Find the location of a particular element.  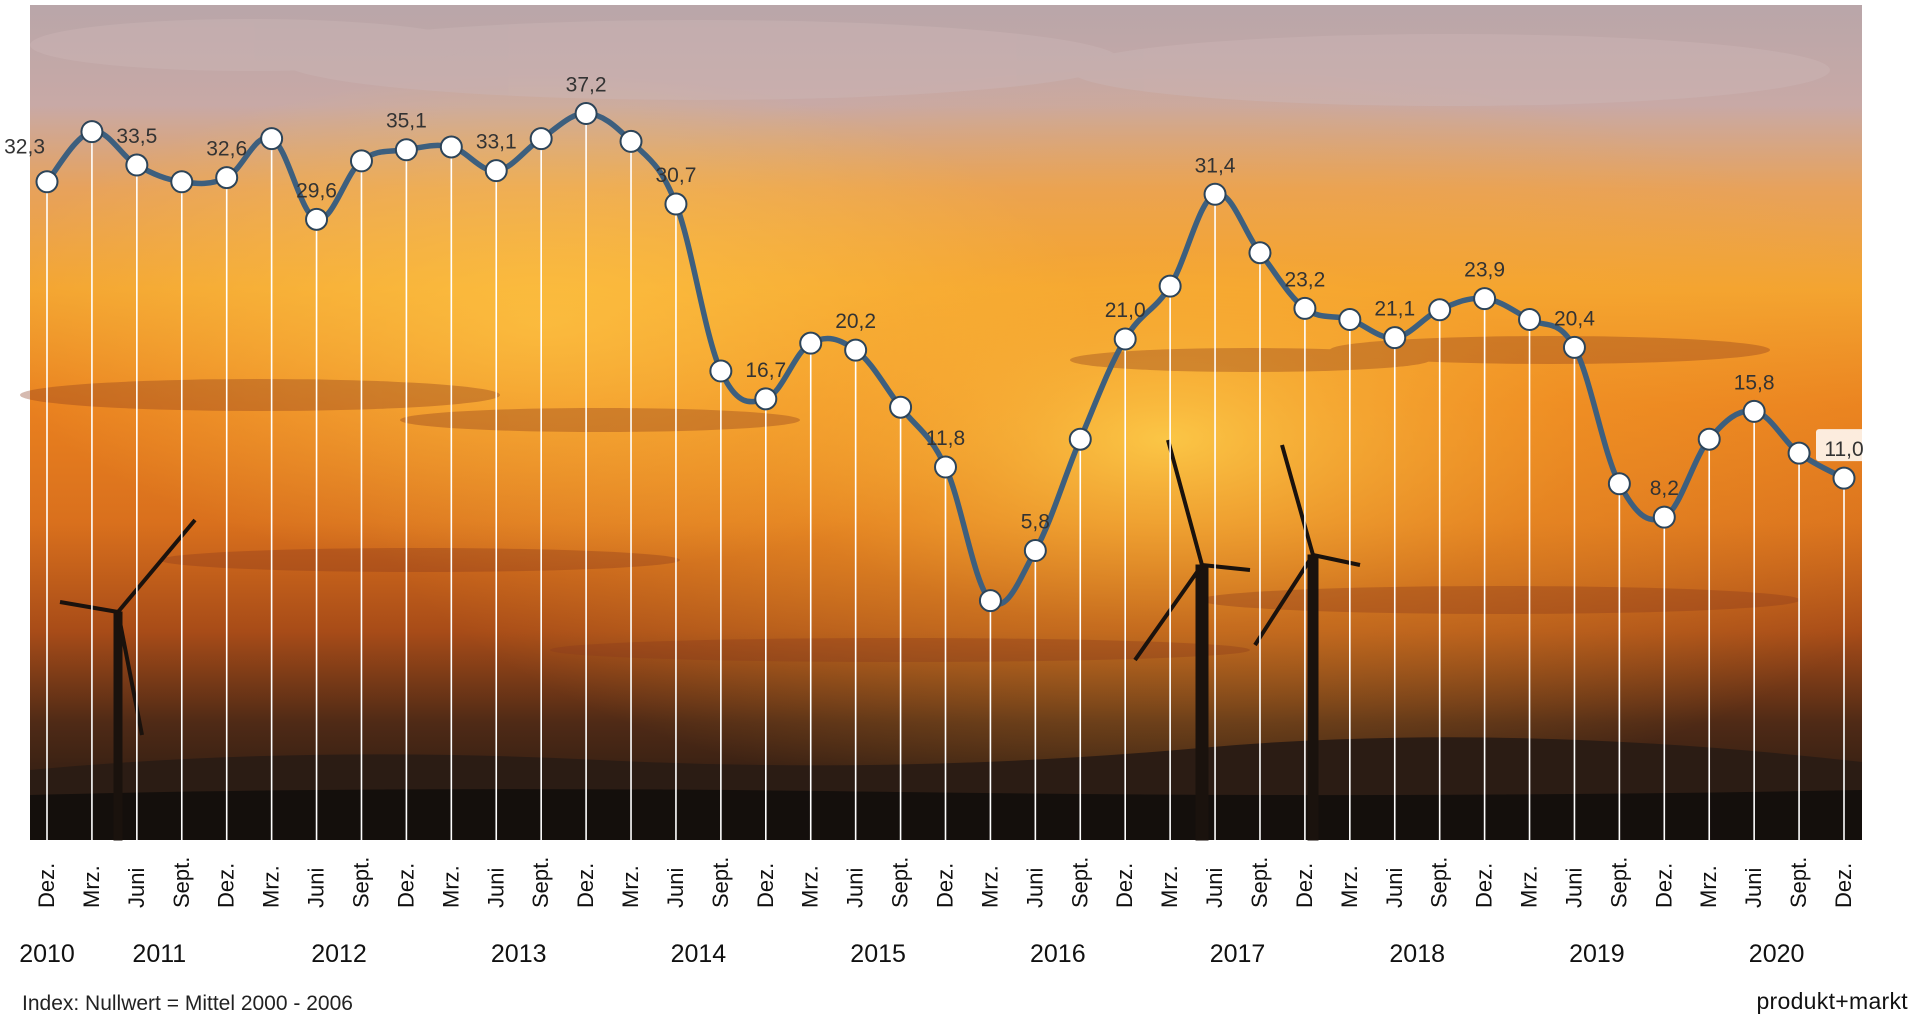

value-label-bg is located at coordinates (1844, 445).